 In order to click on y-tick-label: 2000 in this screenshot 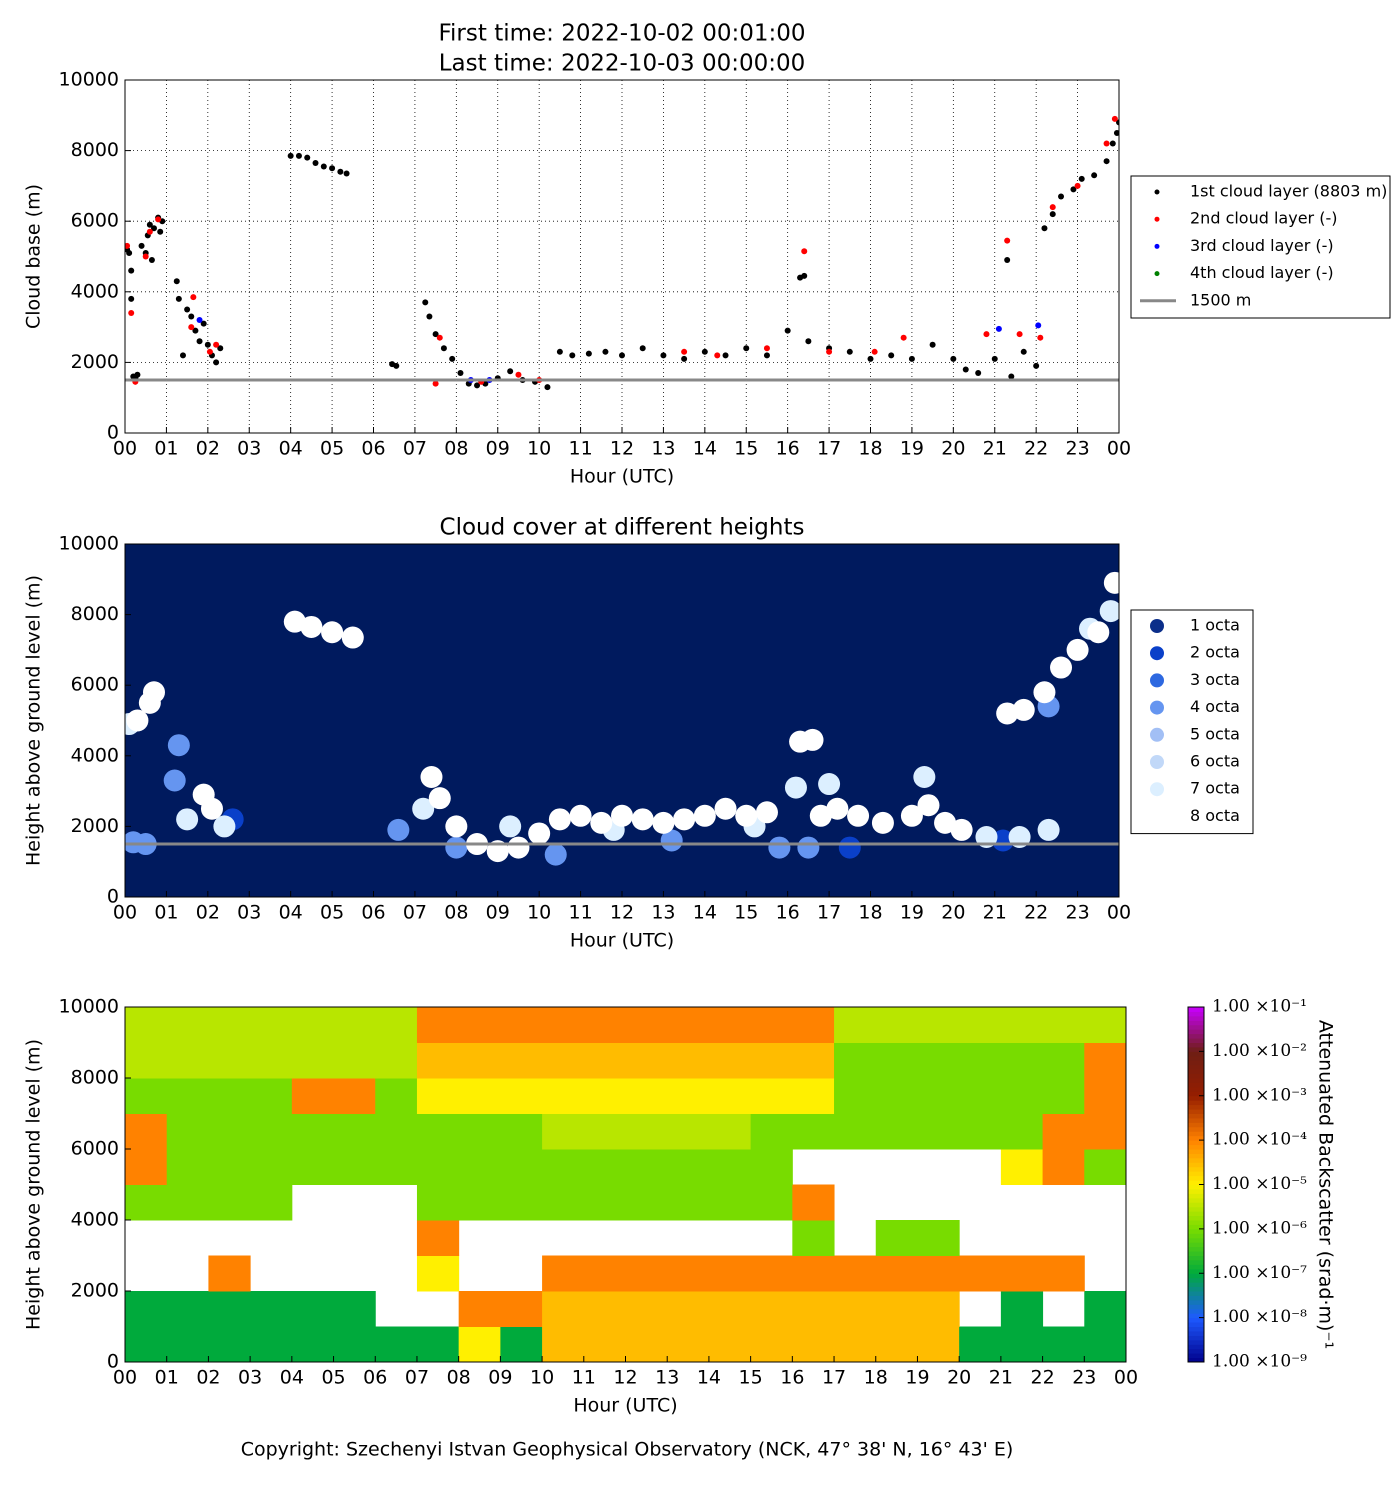, I will do `click(95, 826)`.